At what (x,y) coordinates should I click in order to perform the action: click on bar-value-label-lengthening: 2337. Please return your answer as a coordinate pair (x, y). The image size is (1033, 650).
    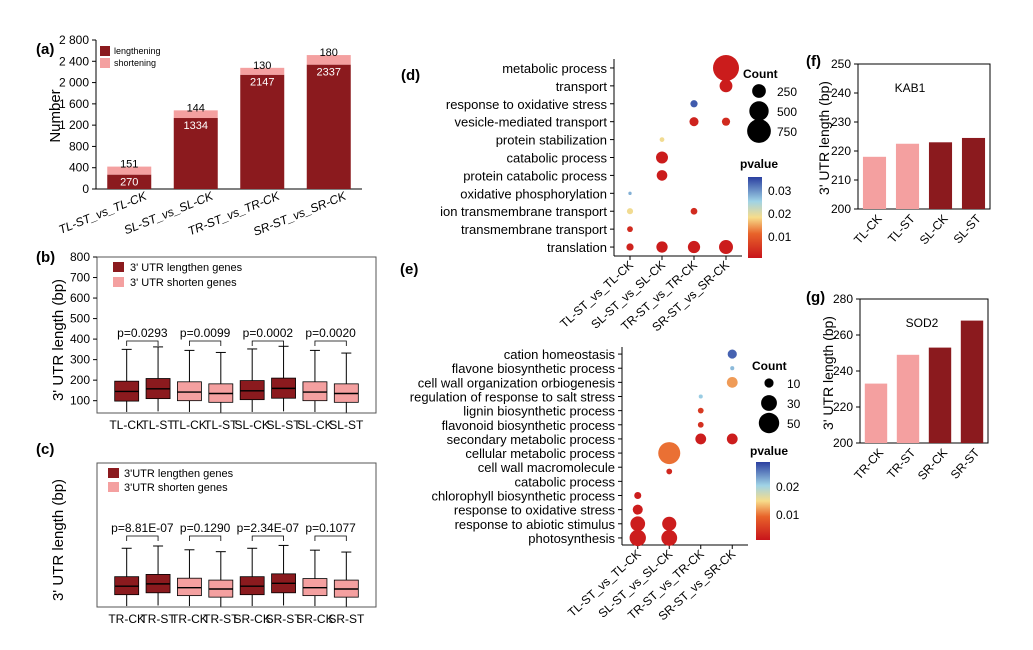
    Looking at the image, I should click on (329, 73).